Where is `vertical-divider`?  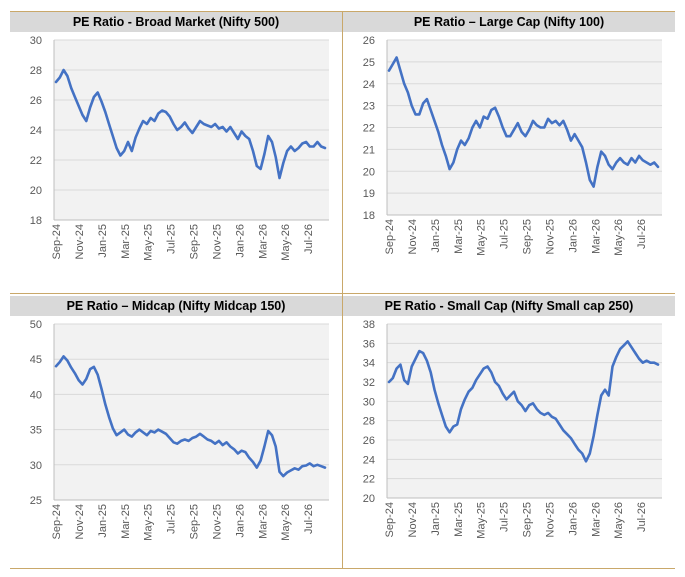 vertical-divider is located at coordinates (342, 290).